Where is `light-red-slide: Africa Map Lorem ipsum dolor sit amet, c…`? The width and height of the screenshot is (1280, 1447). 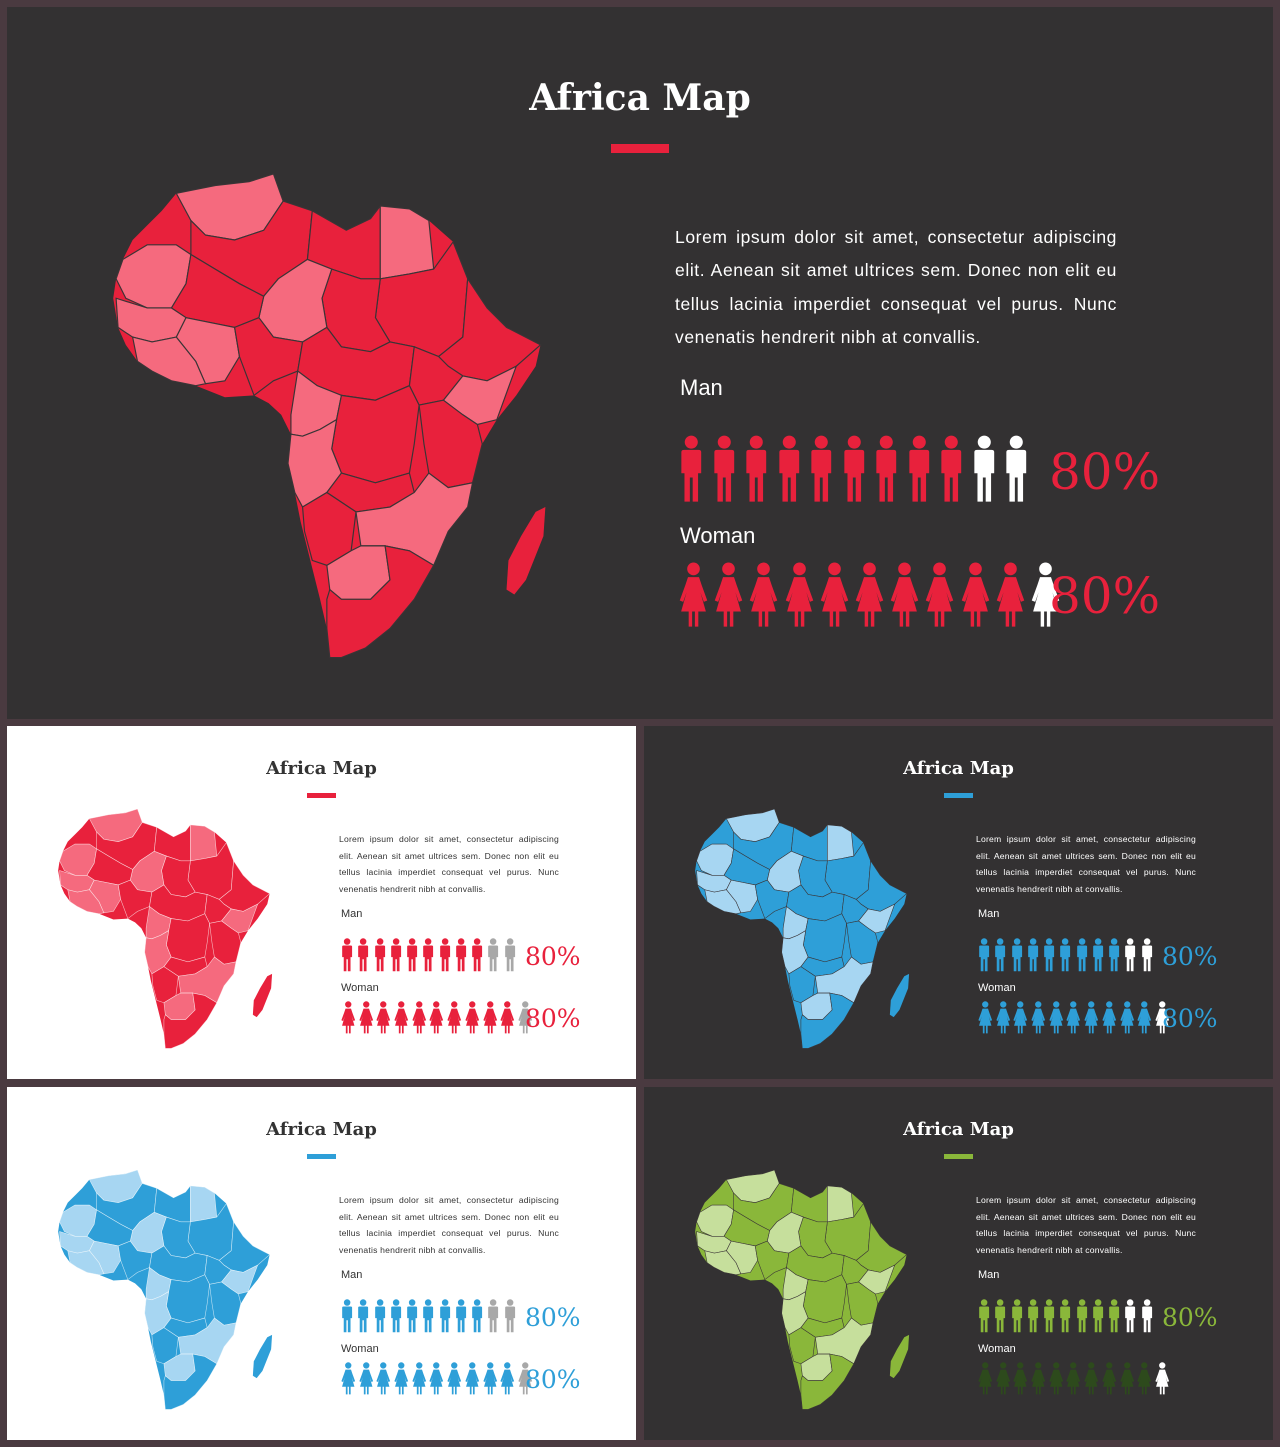
light-red-slide: Africa Map Lorem ipsum dolor sit amet, c… is located at coordinates (321, 902).